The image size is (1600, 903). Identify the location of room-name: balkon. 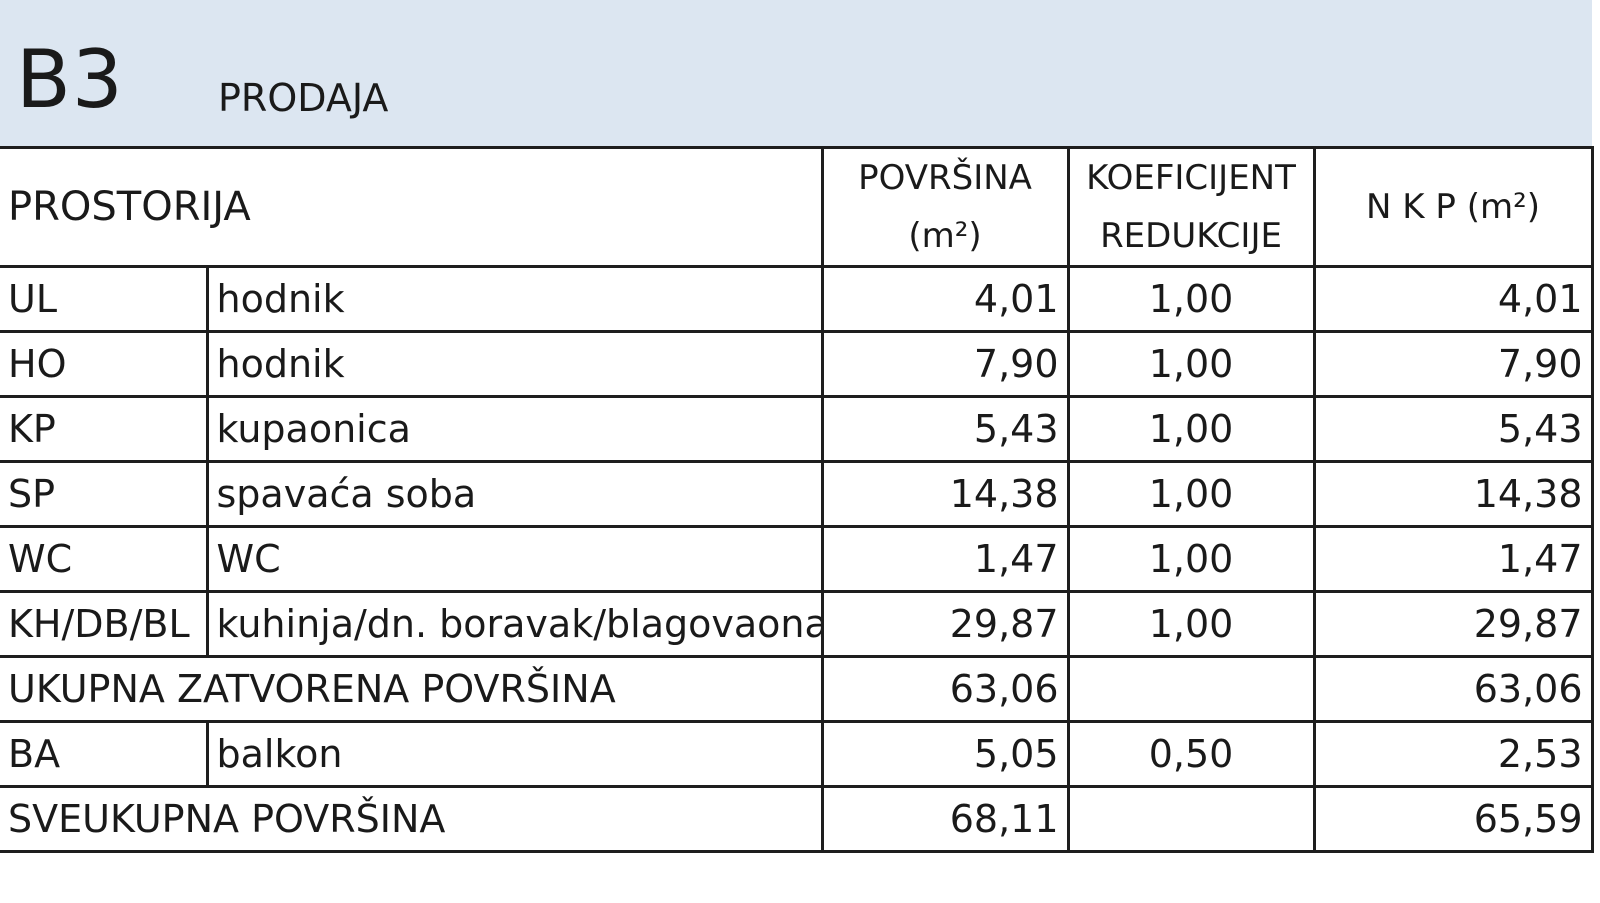
(514, 754).